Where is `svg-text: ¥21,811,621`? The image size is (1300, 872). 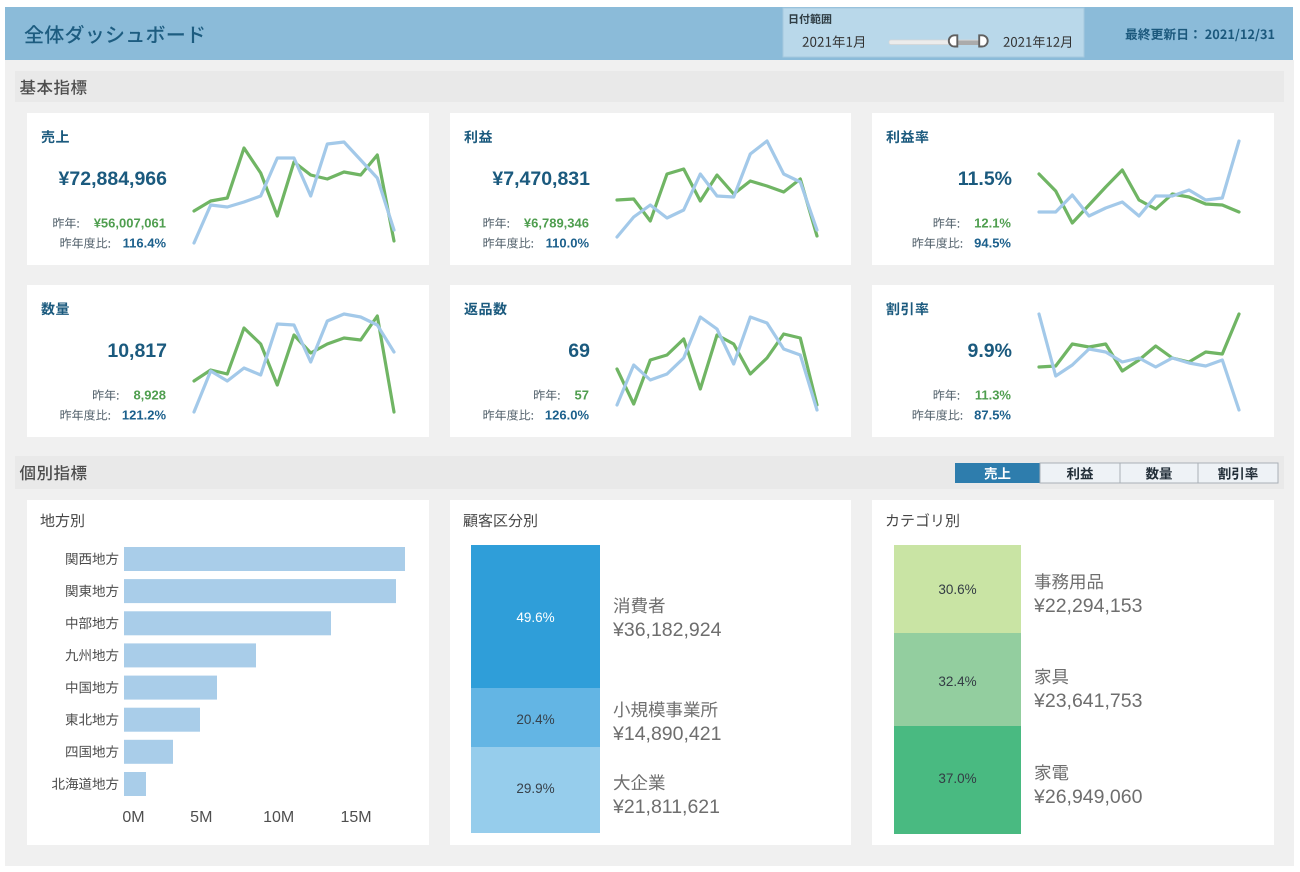 svg-text: ¥21,811,621 is located at coordinates (666, 807).